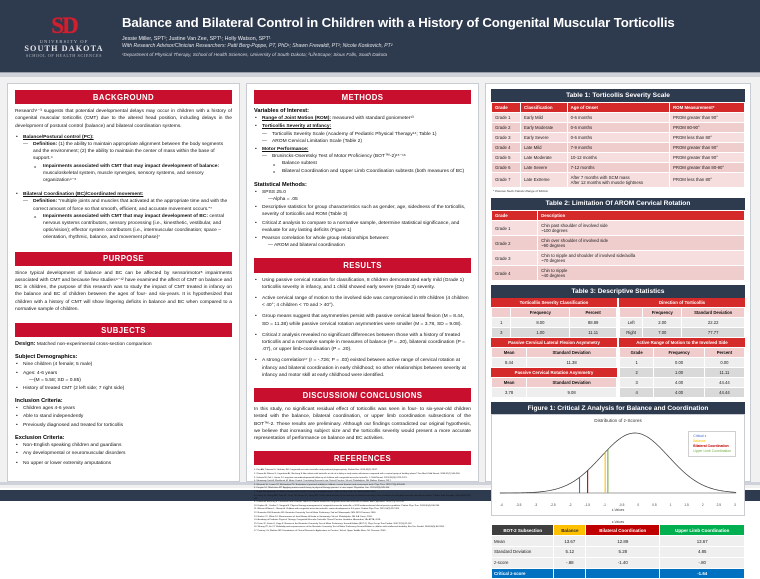 The image size is (760, 579). What do you see at coordinates (617, 562) in the screenshot?
I see `table-row: z-score -.88 -1.40 -.80` at bounding box center [617, 562].